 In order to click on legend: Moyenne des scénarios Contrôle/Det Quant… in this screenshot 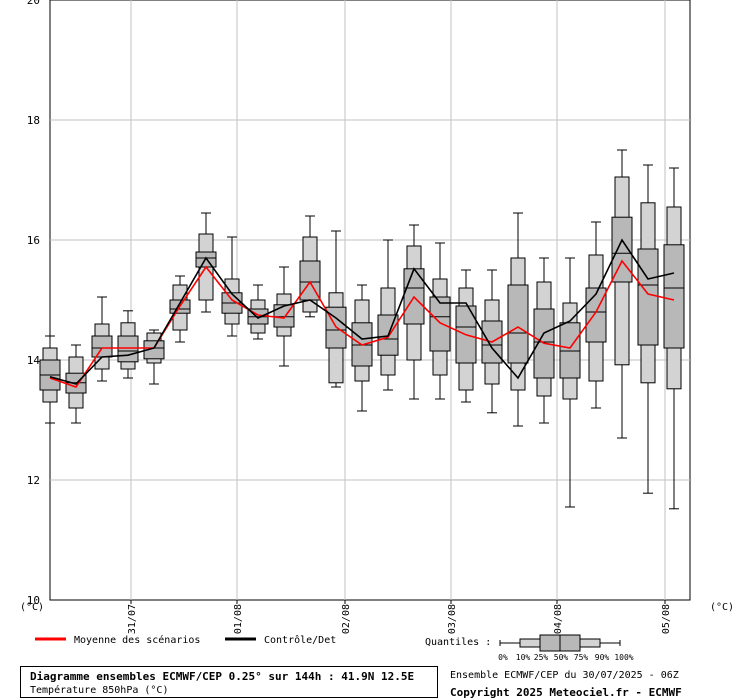, I will do `click(334, 648)`.